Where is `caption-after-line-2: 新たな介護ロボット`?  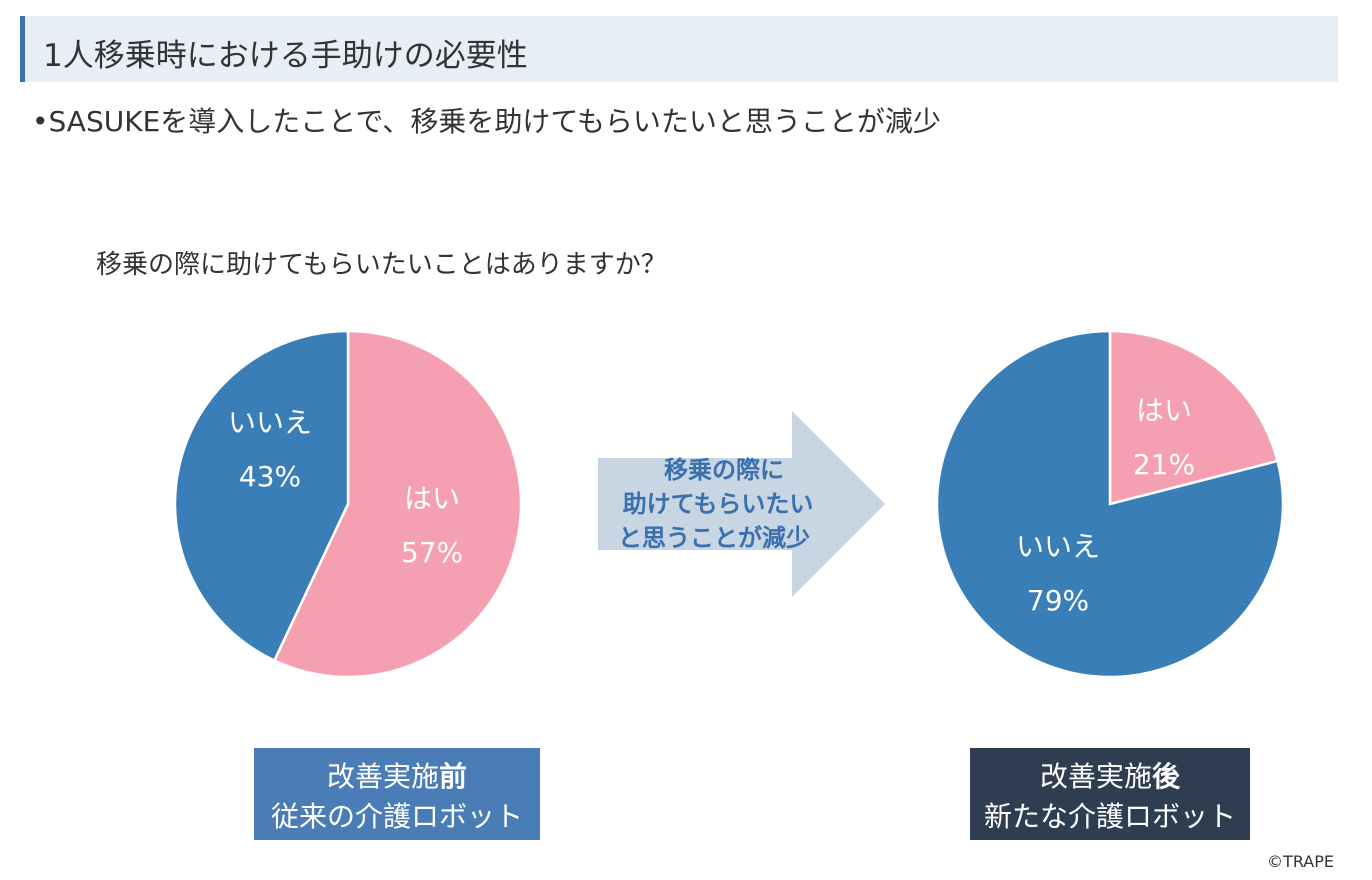
caption-after-line-2: 新たな介護ロボット is located at coordinates (1109, 816).